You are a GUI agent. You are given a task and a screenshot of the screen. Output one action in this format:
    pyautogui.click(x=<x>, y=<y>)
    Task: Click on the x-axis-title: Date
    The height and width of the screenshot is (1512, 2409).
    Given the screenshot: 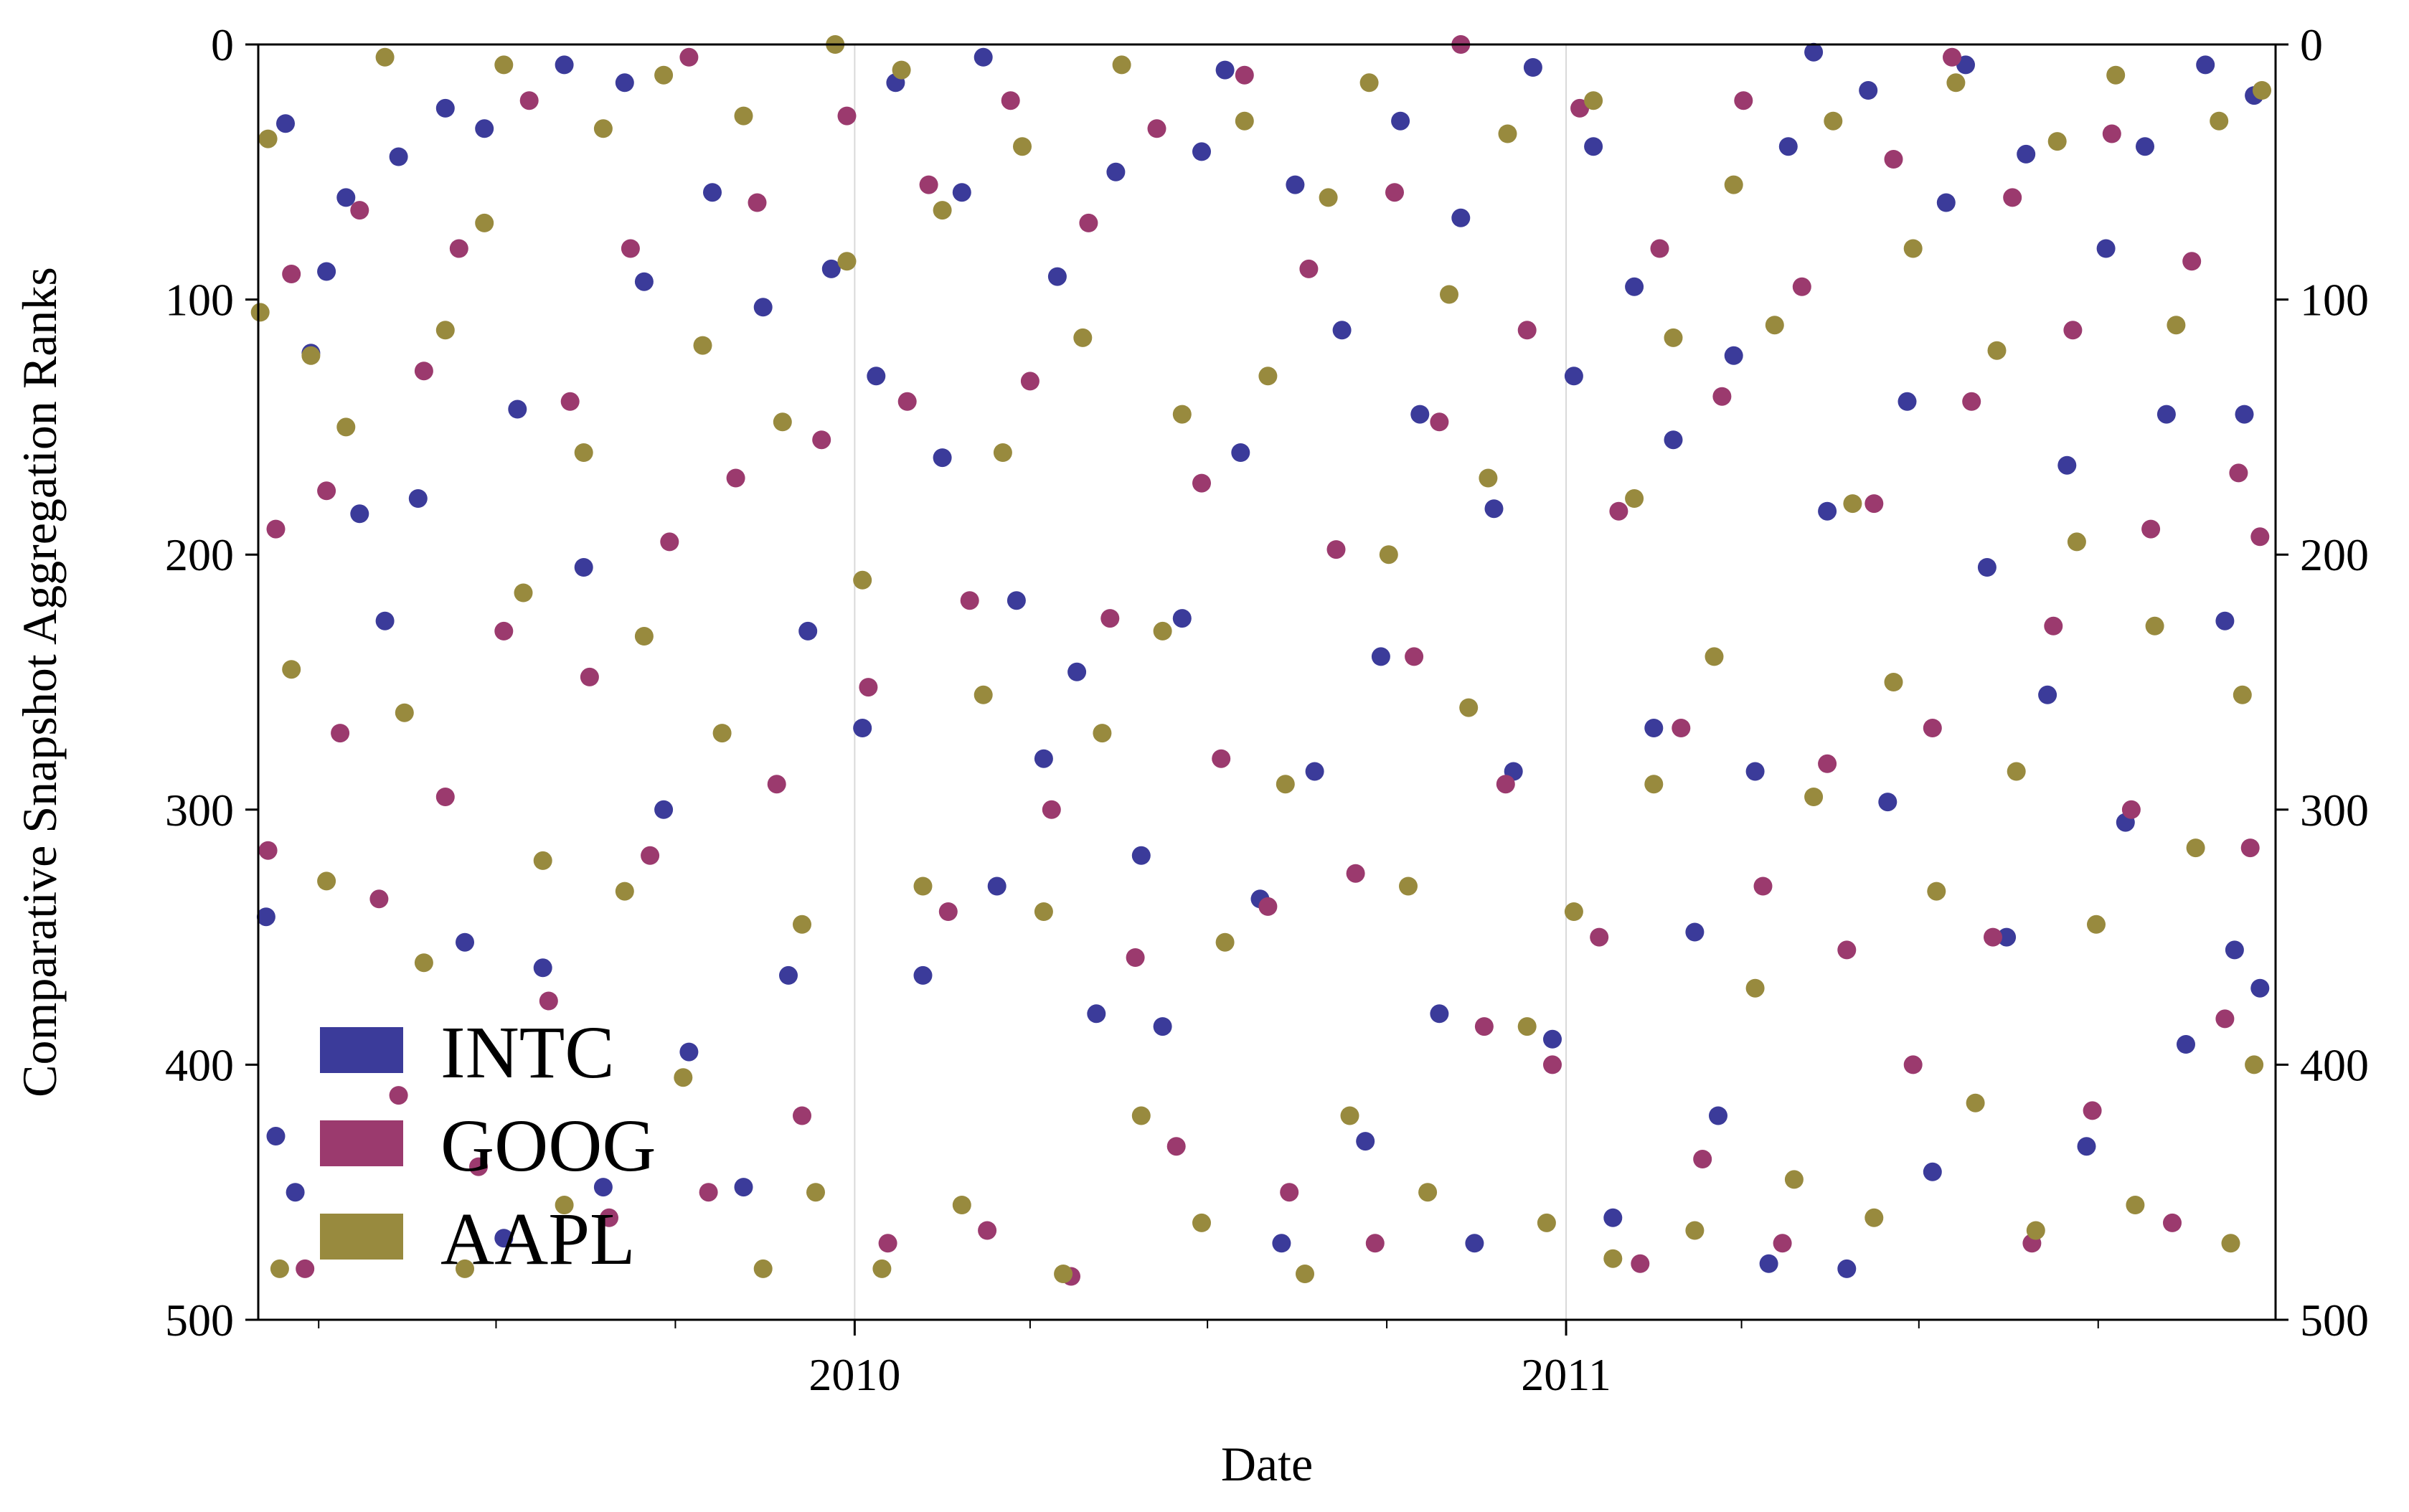 What is the action you would take?
    pyautogui.click(x=1267, y=1464)
    